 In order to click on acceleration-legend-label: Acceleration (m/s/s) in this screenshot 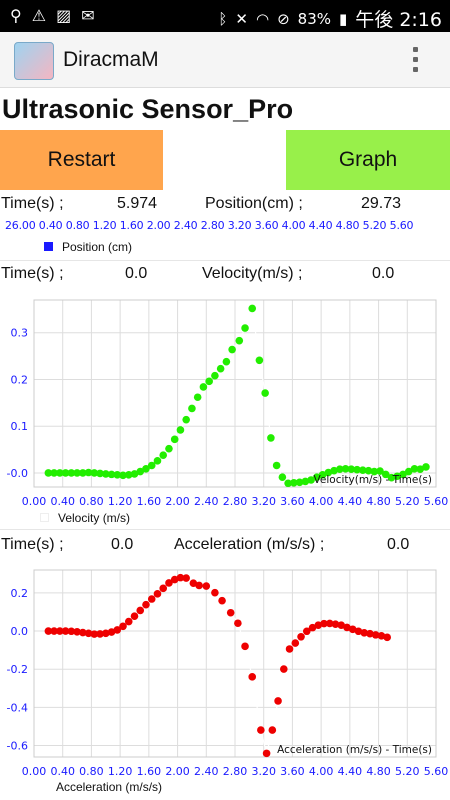, I will do `click(109, 787)`.